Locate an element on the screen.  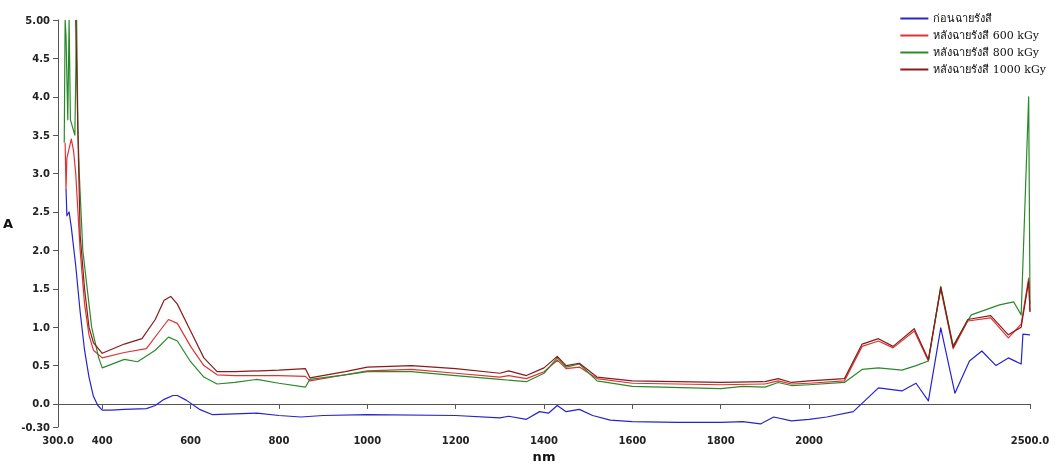
y-tick-label: 4.0 is located at coordinates (41, 97).